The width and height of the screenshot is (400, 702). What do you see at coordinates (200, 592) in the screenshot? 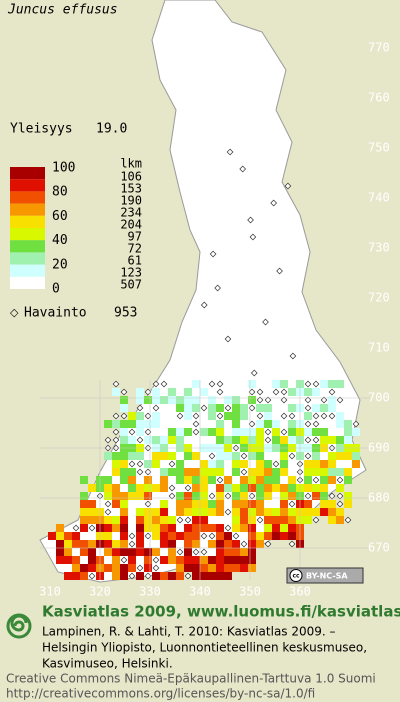
I see `x-label: 340` at bounding box center [200, 592].